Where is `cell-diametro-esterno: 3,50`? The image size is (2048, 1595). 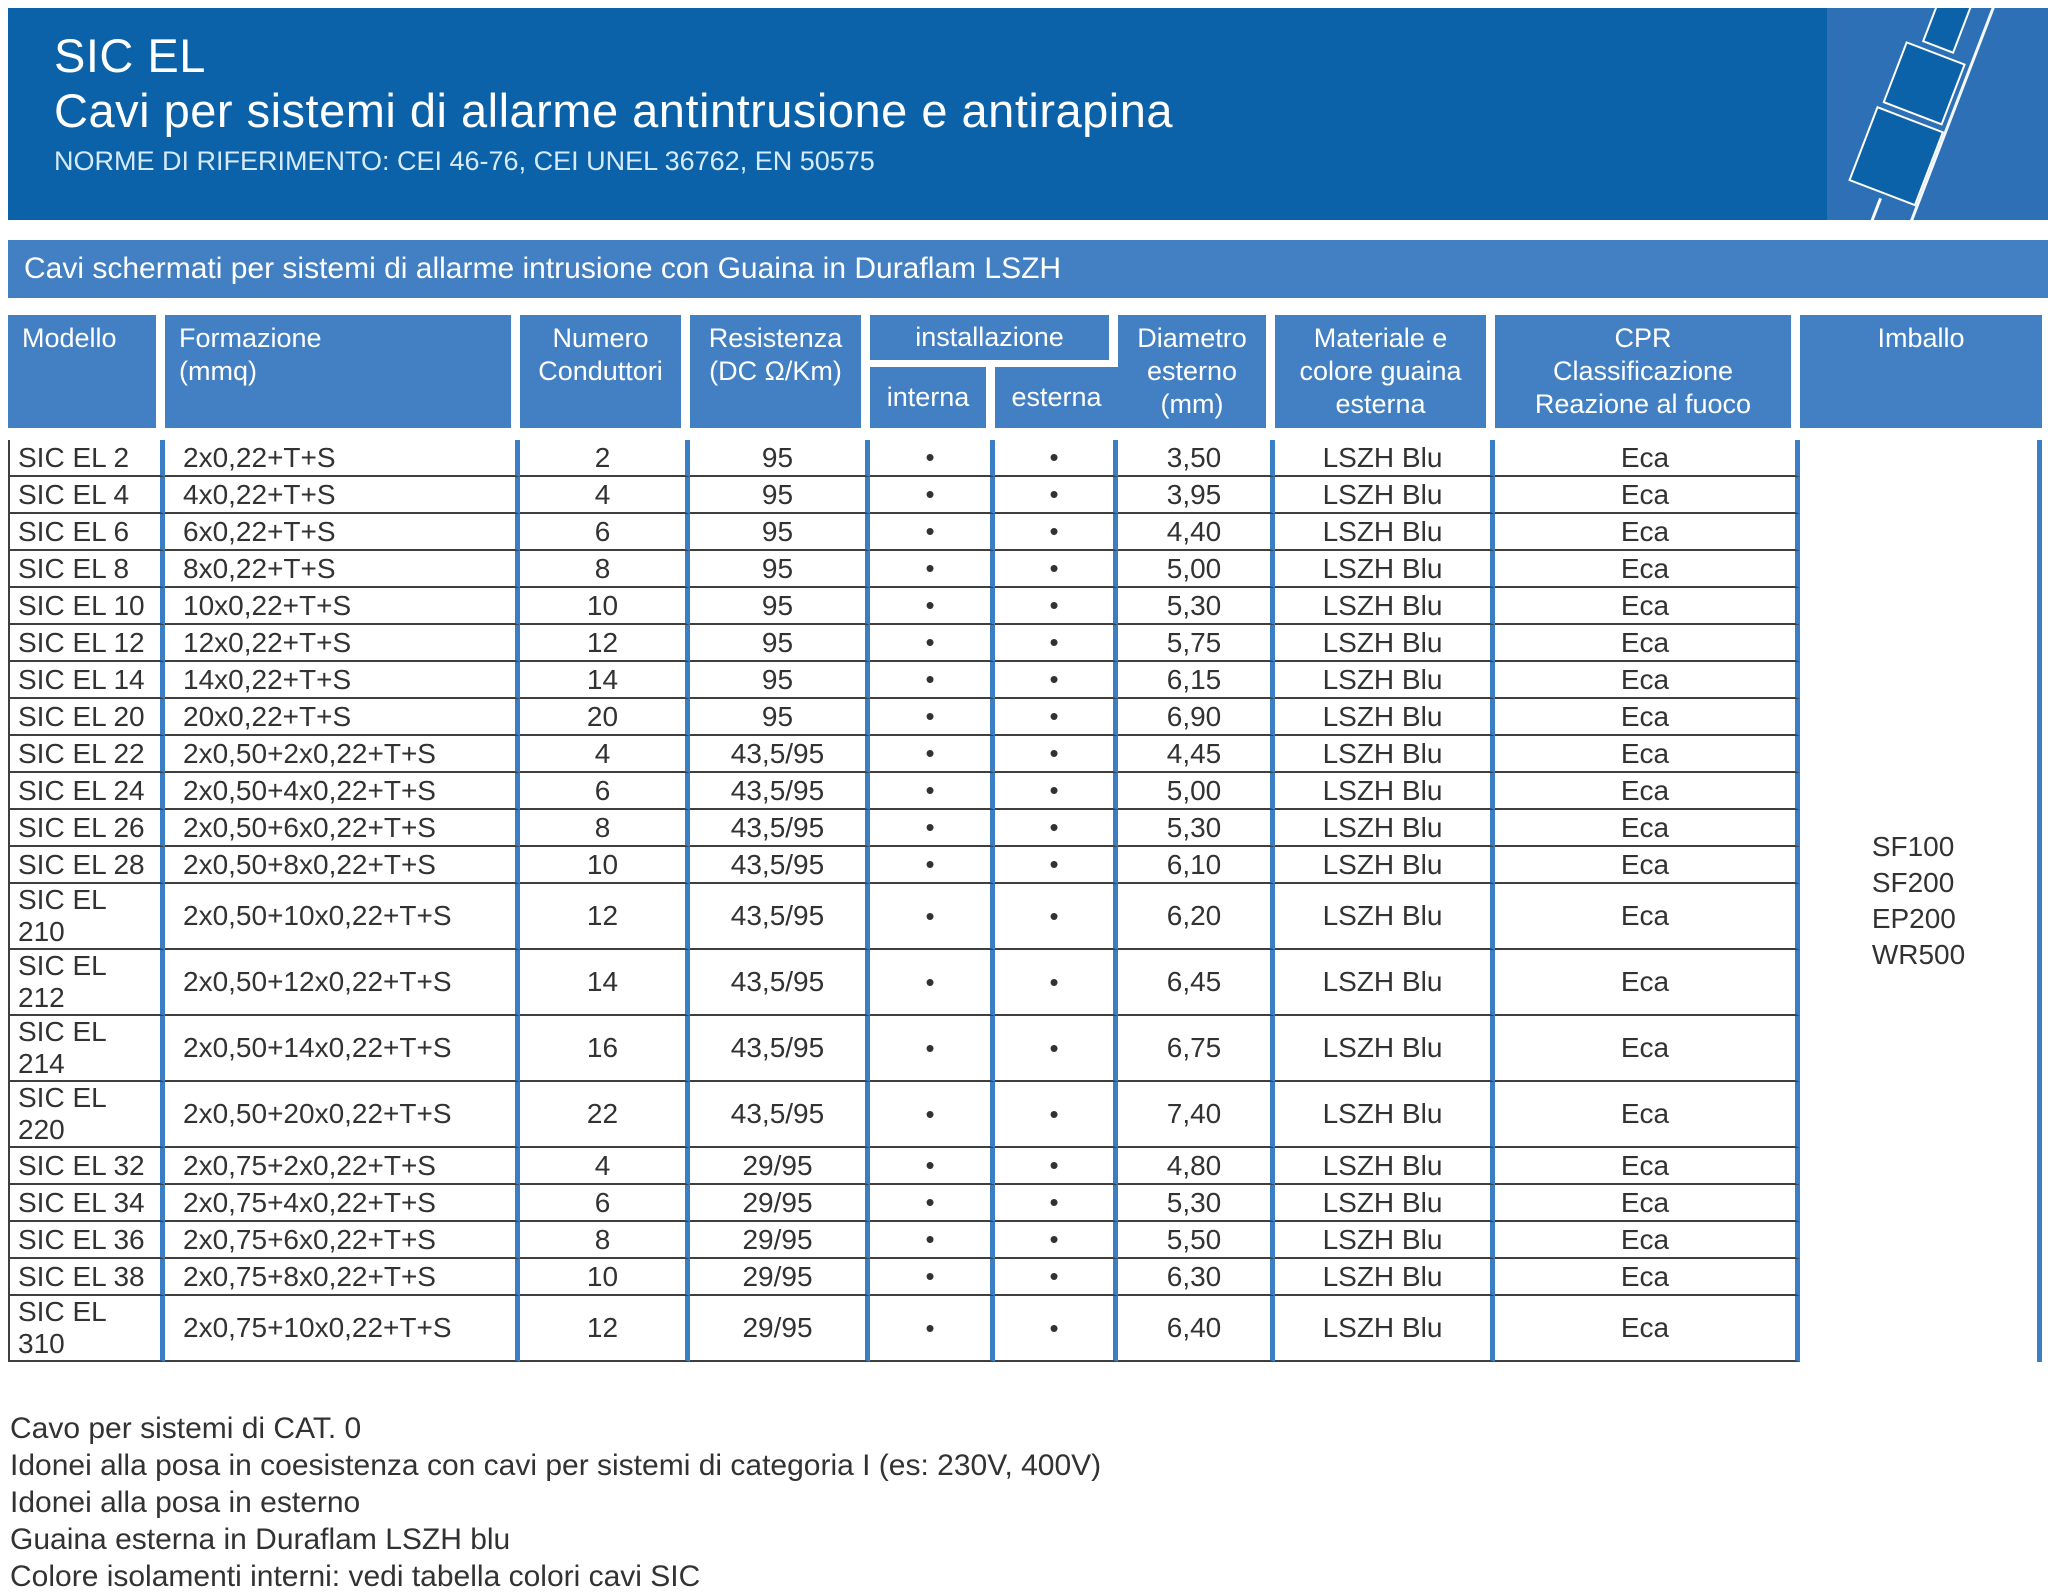 cell-diametro-esterno: 3,50 is located at coordinates (1196, 458).